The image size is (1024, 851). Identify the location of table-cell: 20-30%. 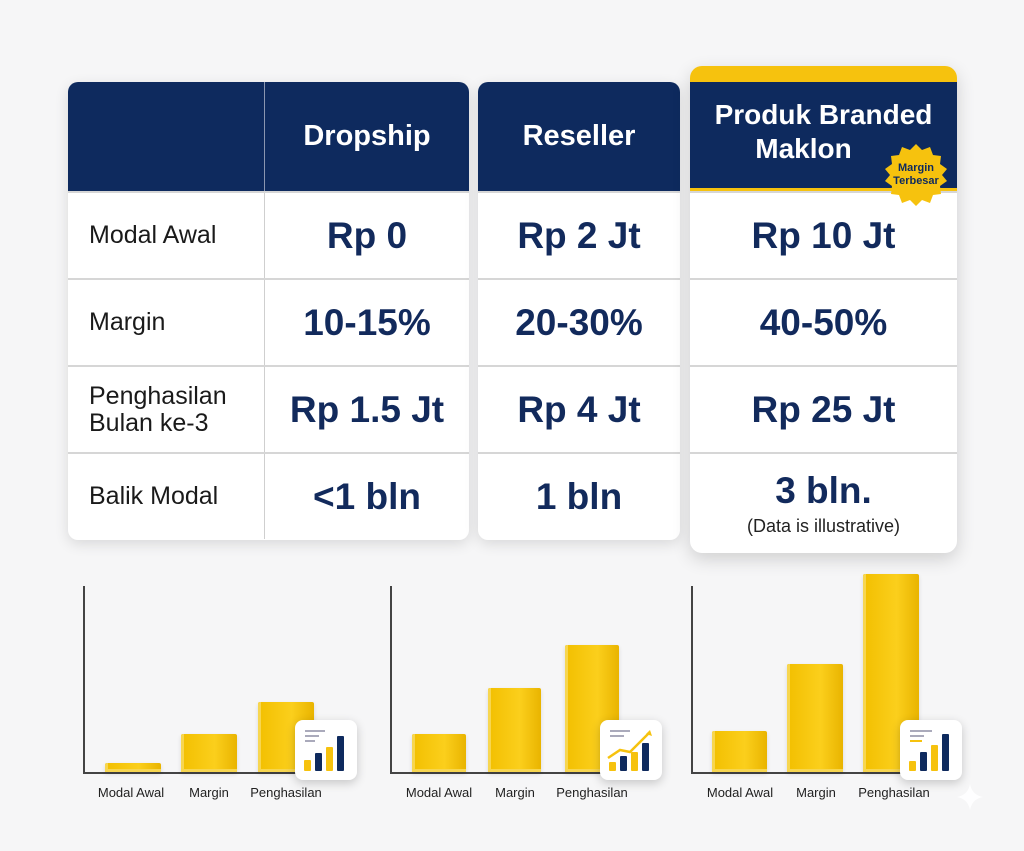
(579, 322).